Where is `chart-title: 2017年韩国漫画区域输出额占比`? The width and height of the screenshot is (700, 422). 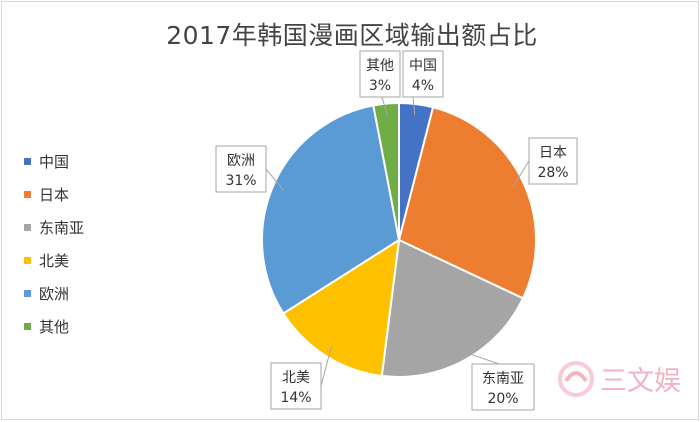
chart-title: 2017年韩国漫画区域输出额占比 is located at coordinates (352, 35).